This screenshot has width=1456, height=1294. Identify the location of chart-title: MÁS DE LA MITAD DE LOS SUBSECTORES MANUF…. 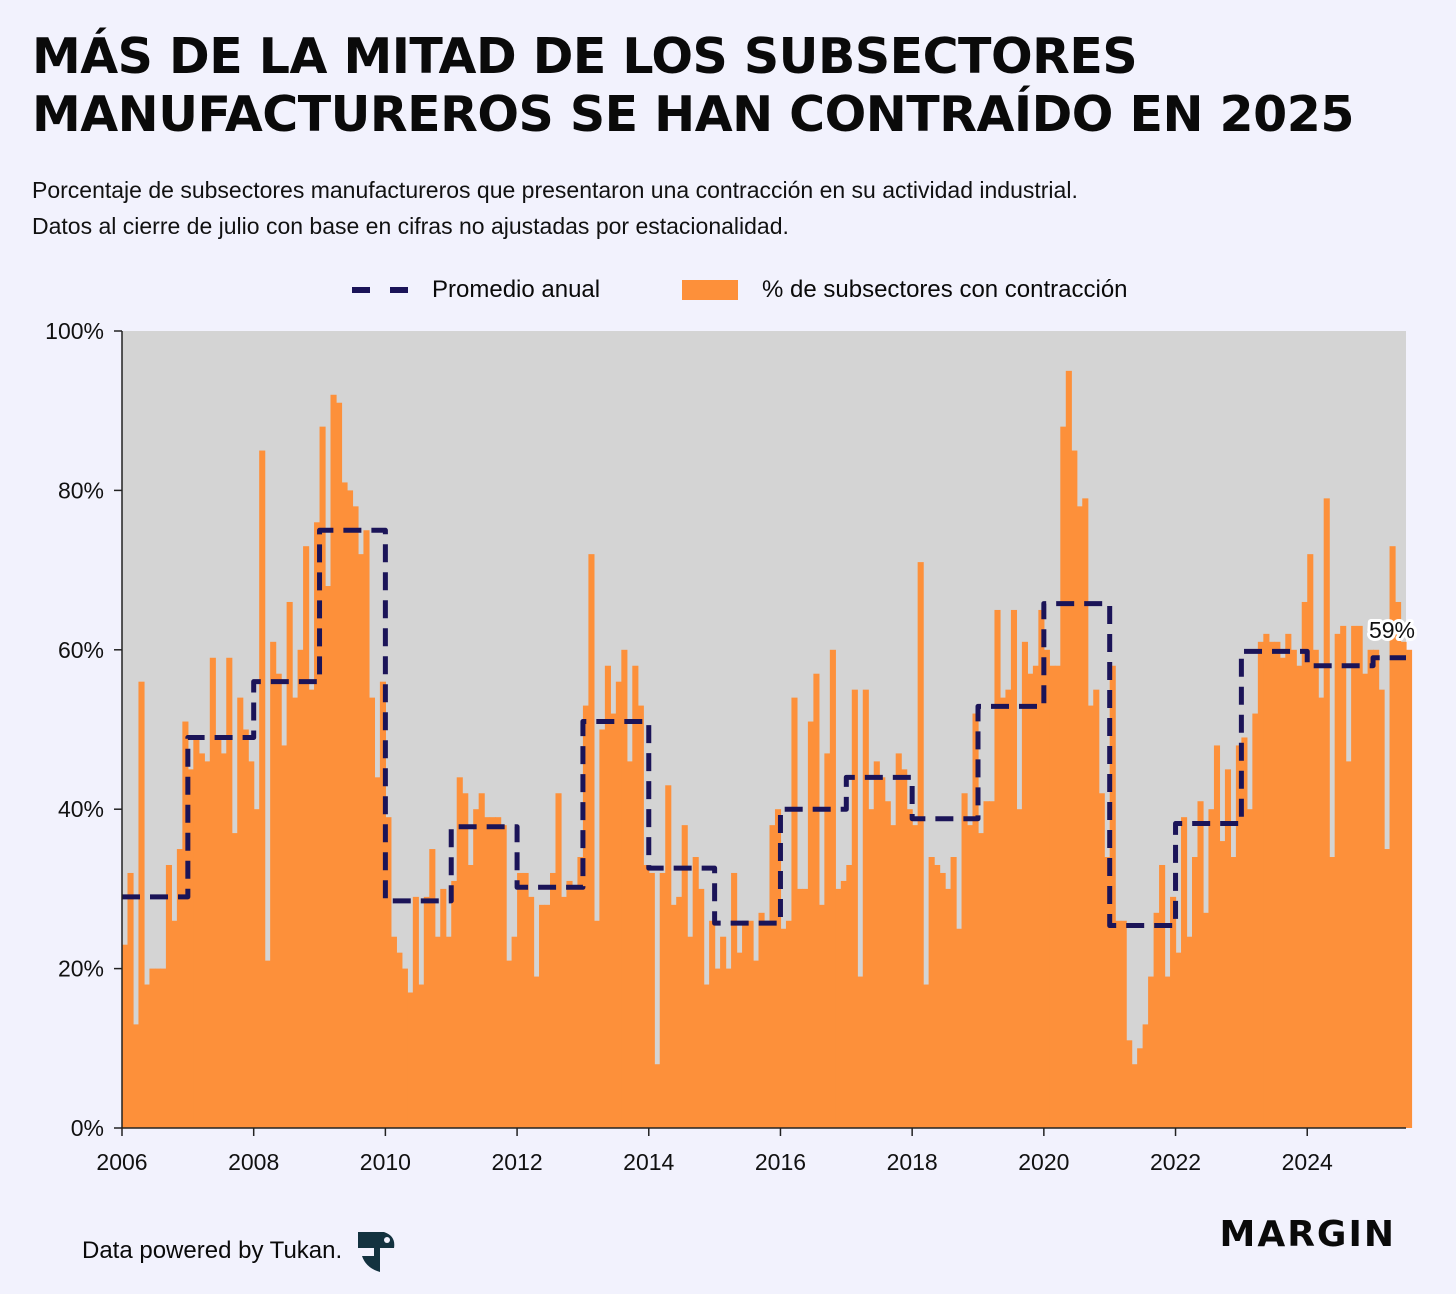
(732, 86).